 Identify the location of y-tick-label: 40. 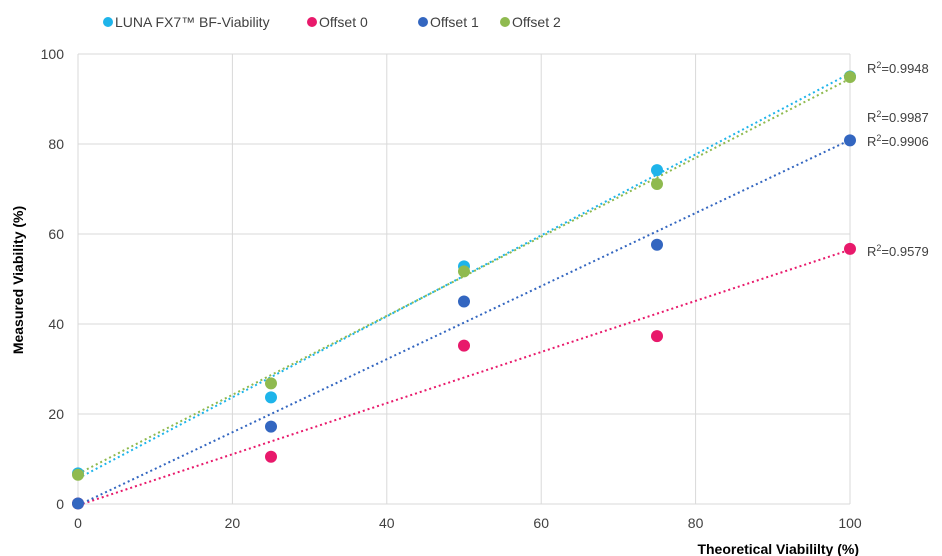
(56, 324).